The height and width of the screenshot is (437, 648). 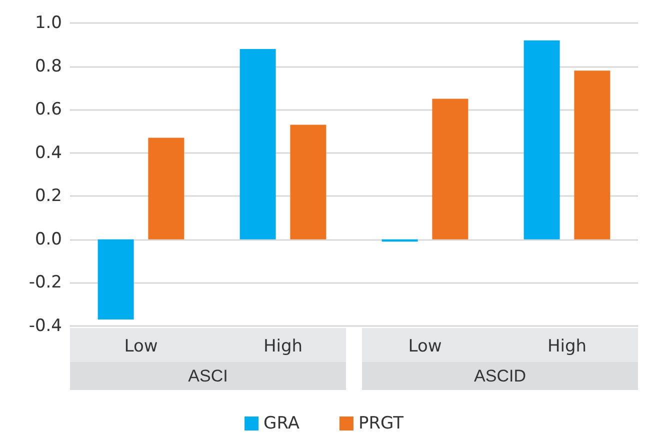 What do you see at coordinates (48, 110) in the screenshot?
I see `y-tick-label: 0.6` at bounding box center [48, 110].